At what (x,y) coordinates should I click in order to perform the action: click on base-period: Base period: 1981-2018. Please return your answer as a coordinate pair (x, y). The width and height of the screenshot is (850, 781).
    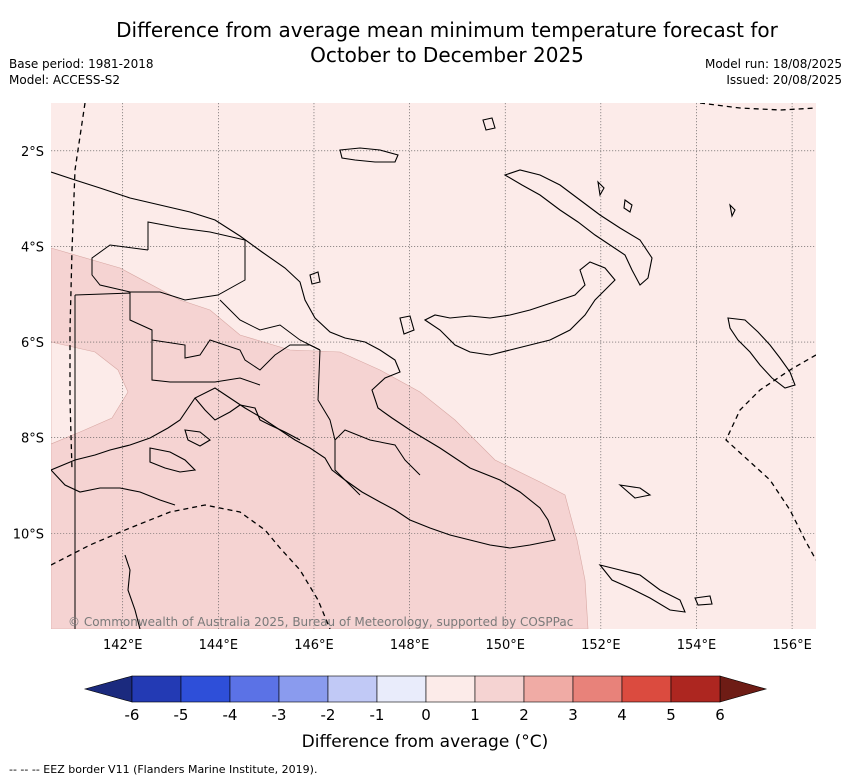
    Looking at the image, I should click on (81, 64).